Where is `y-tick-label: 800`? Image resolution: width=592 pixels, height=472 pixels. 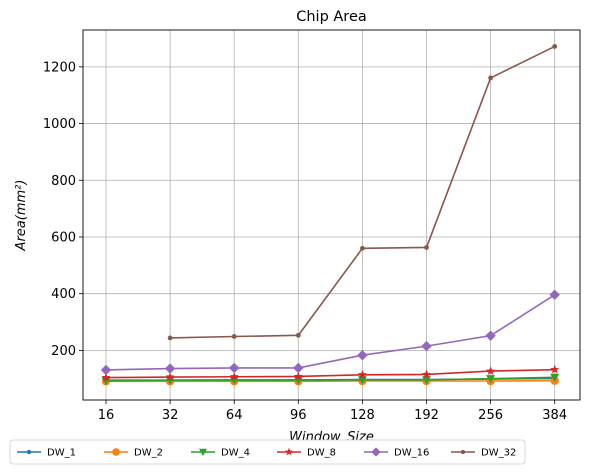 y-tick-label: 800 is located at coordinates (63, 181).